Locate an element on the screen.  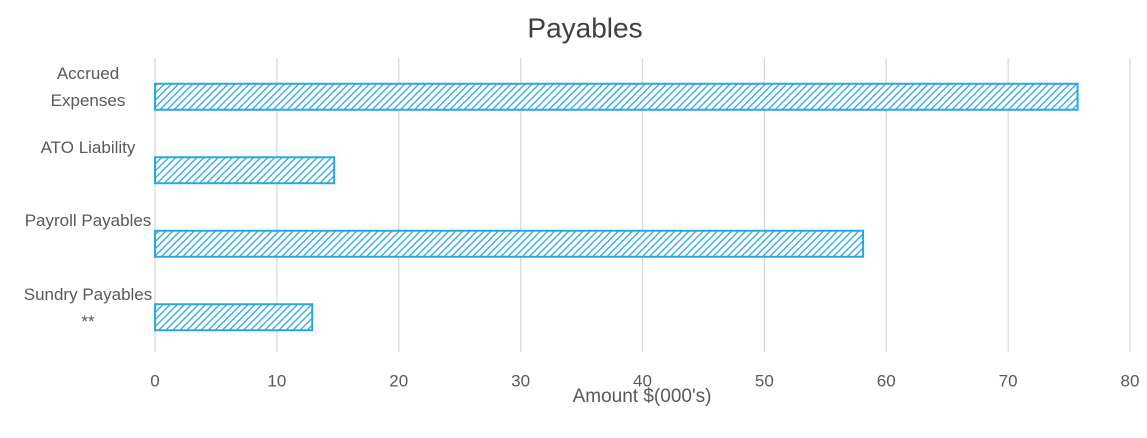
chart-title: Payables is located at coordinates (584, 27).